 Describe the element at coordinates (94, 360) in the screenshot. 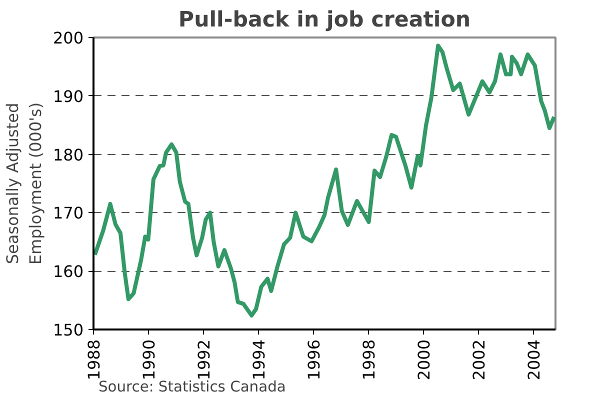

I see `x-tick-label: 1988` at that location.